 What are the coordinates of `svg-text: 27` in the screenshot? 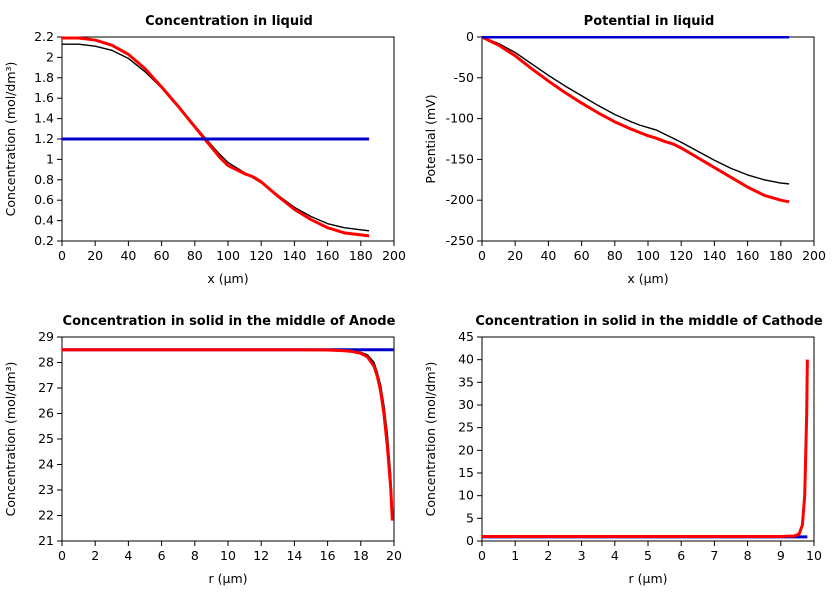 It's located at (46, 387).